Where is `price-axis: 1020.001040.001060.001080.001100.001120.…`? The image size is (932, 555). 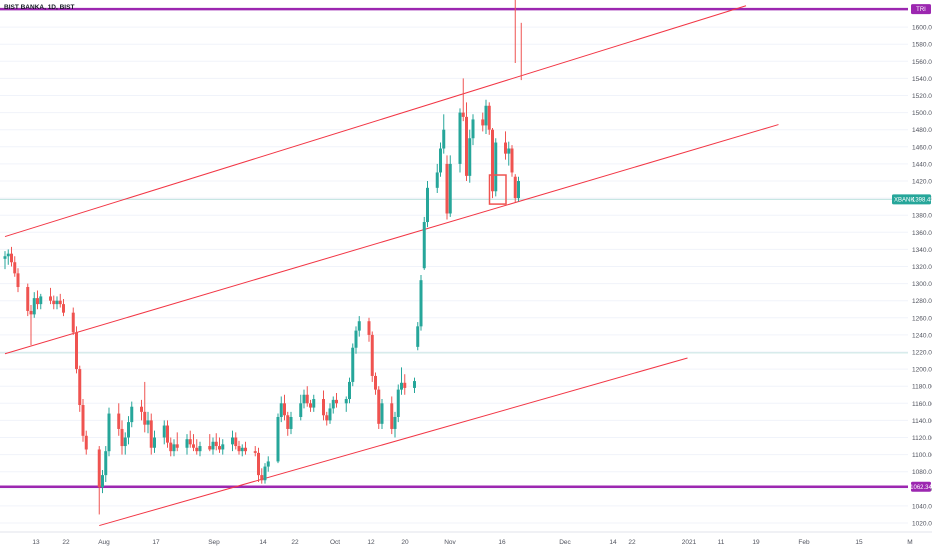 price-axis: 1020.001040.001060.001080.001100.001120.… is located at coordinates (922, 276).